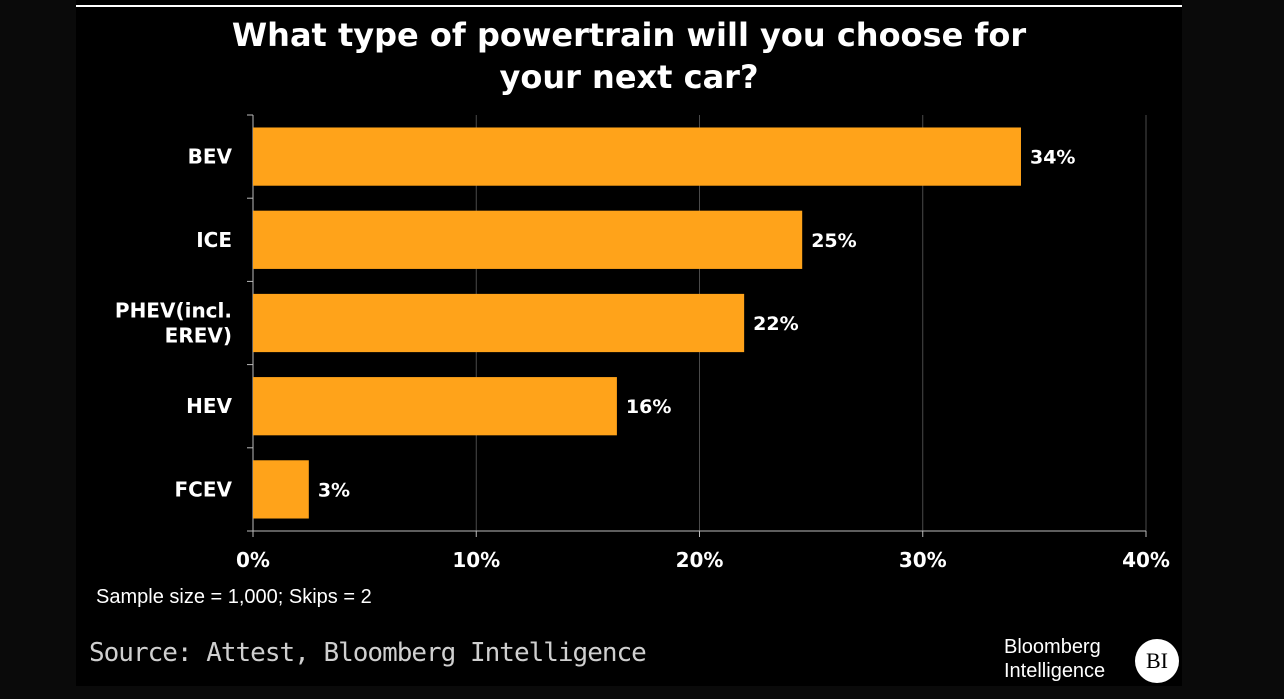 This screenshot has width=1284, height=699. Describe the element at coordinates (476, 560) in the screenshot. I see `x-tick-label: 10%` at that location.